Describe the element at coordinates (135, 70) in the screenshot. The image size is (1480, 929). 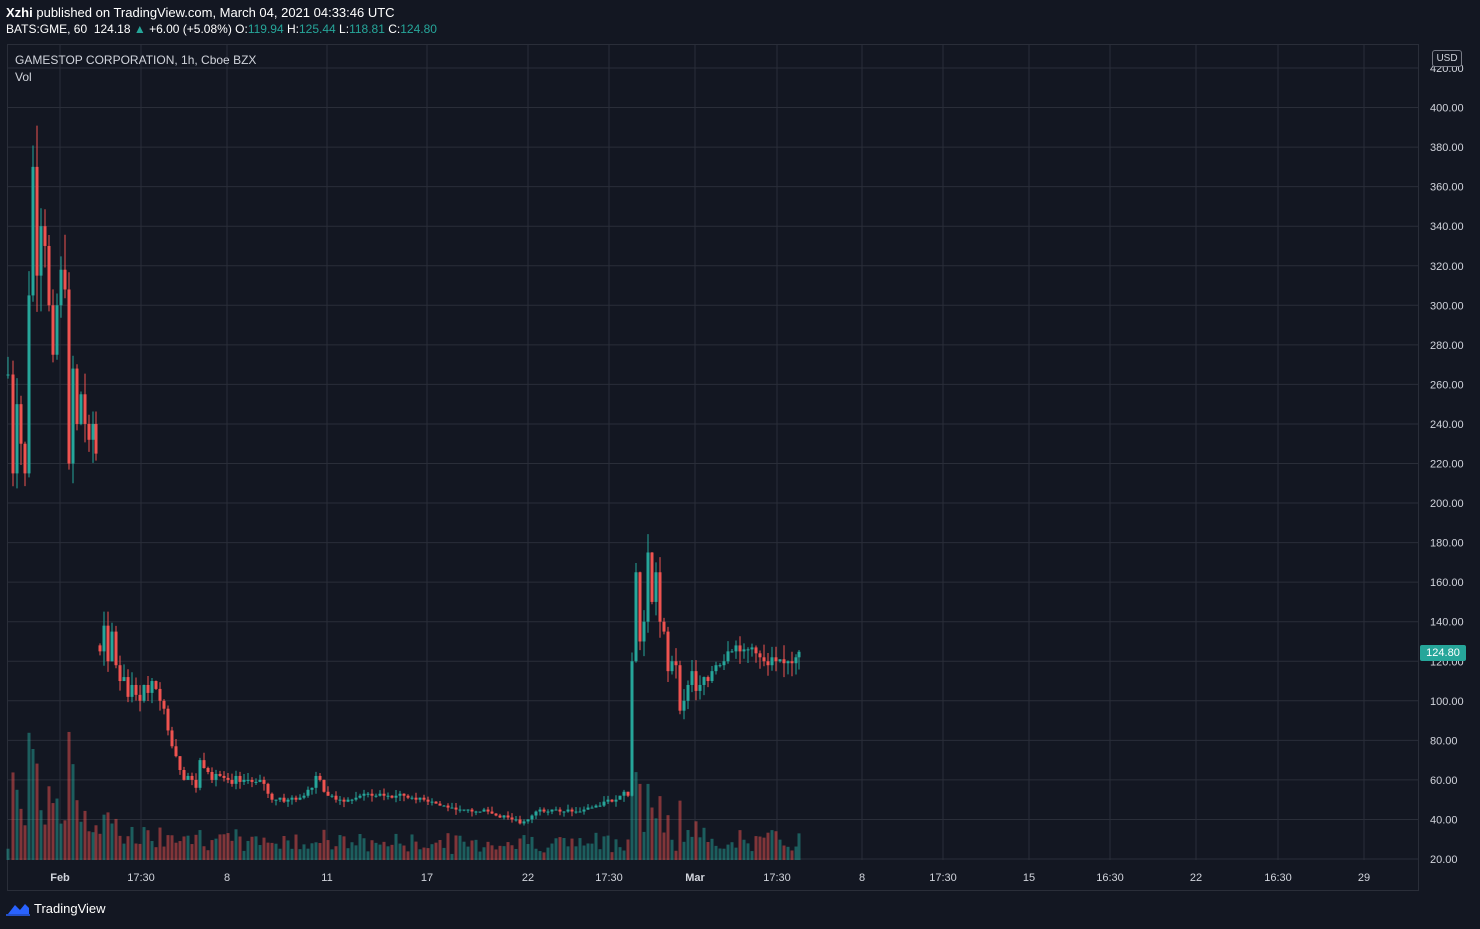
I see `chart-legend: GAMESTOP CORPORATION, 1h, Cboe BZX Vol` at that location.